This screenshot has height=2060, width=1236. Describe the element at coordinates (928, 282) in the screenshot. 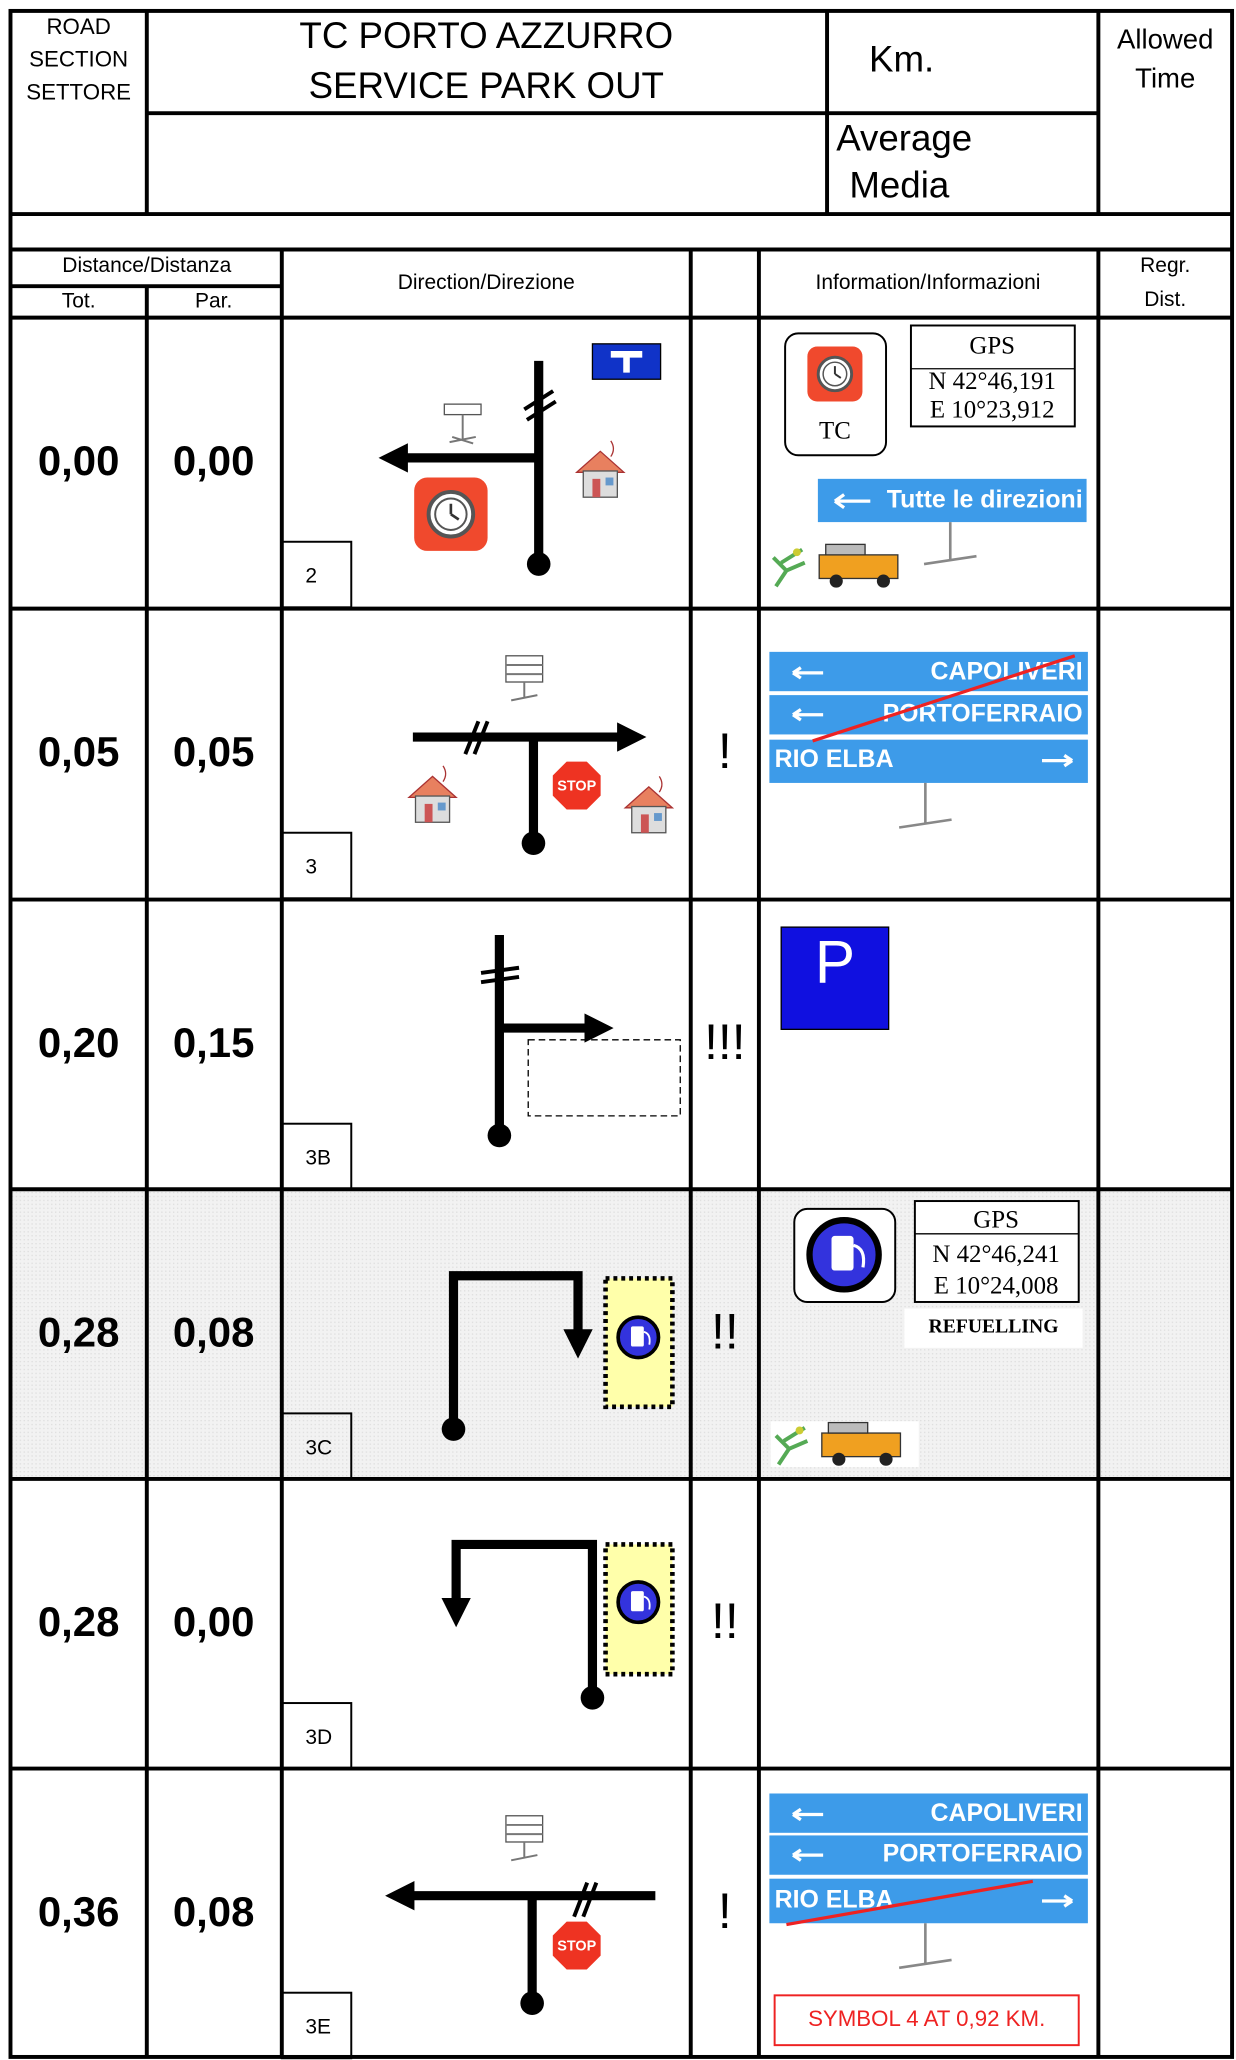

I see `col-header: Information/Informazioni` at that location.